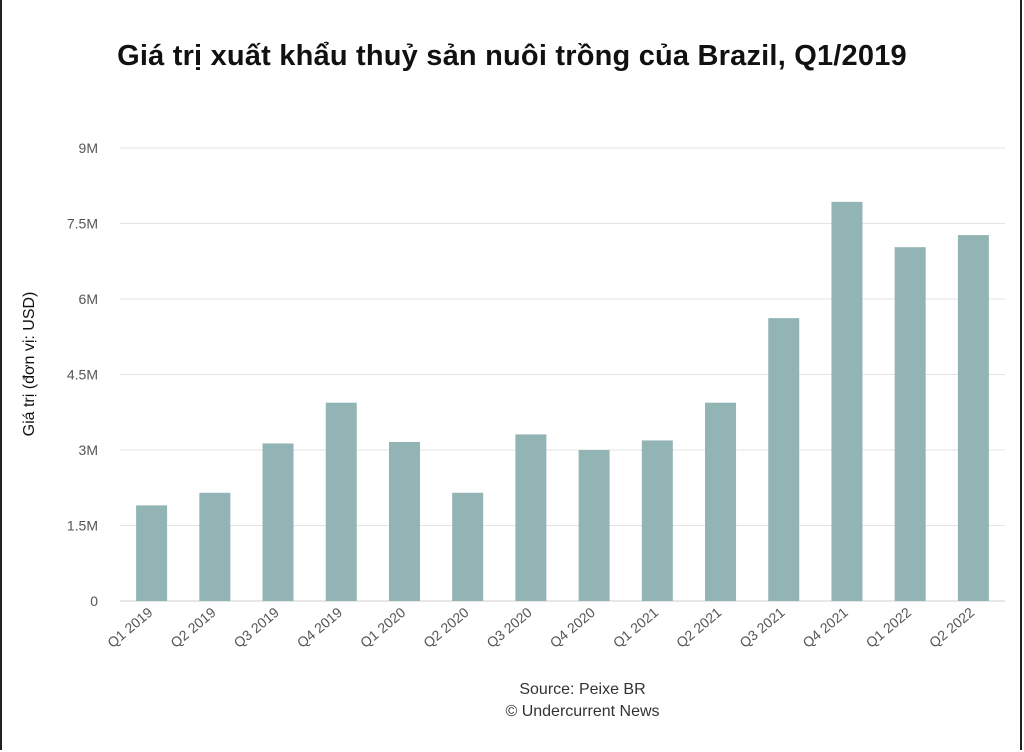 This screenshot has height=752, width=1024. I want to click on credit-note: © Undercurrent News, so click(582, 711).